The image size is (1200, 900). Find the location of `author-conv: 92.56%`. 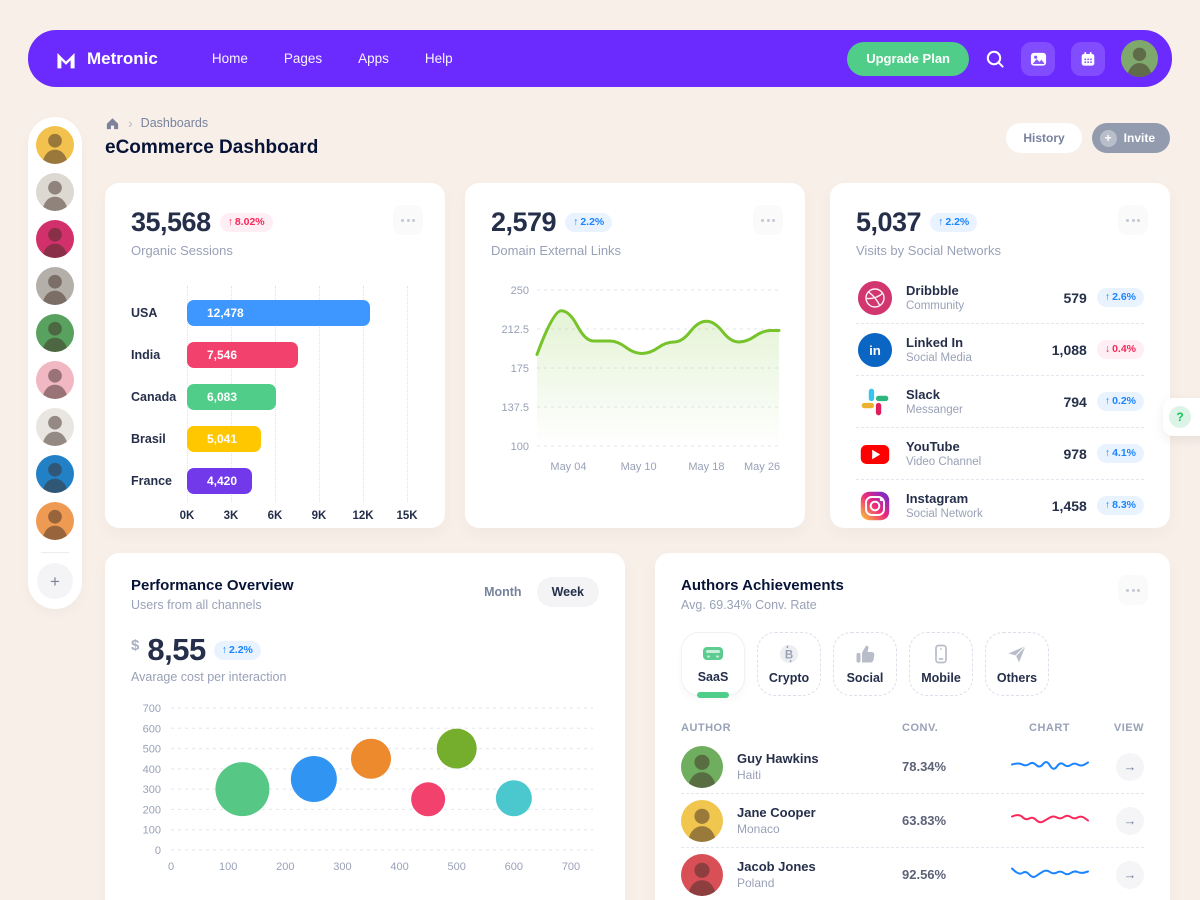

author-conv: 92.56% is located at coordinates (924, 874).